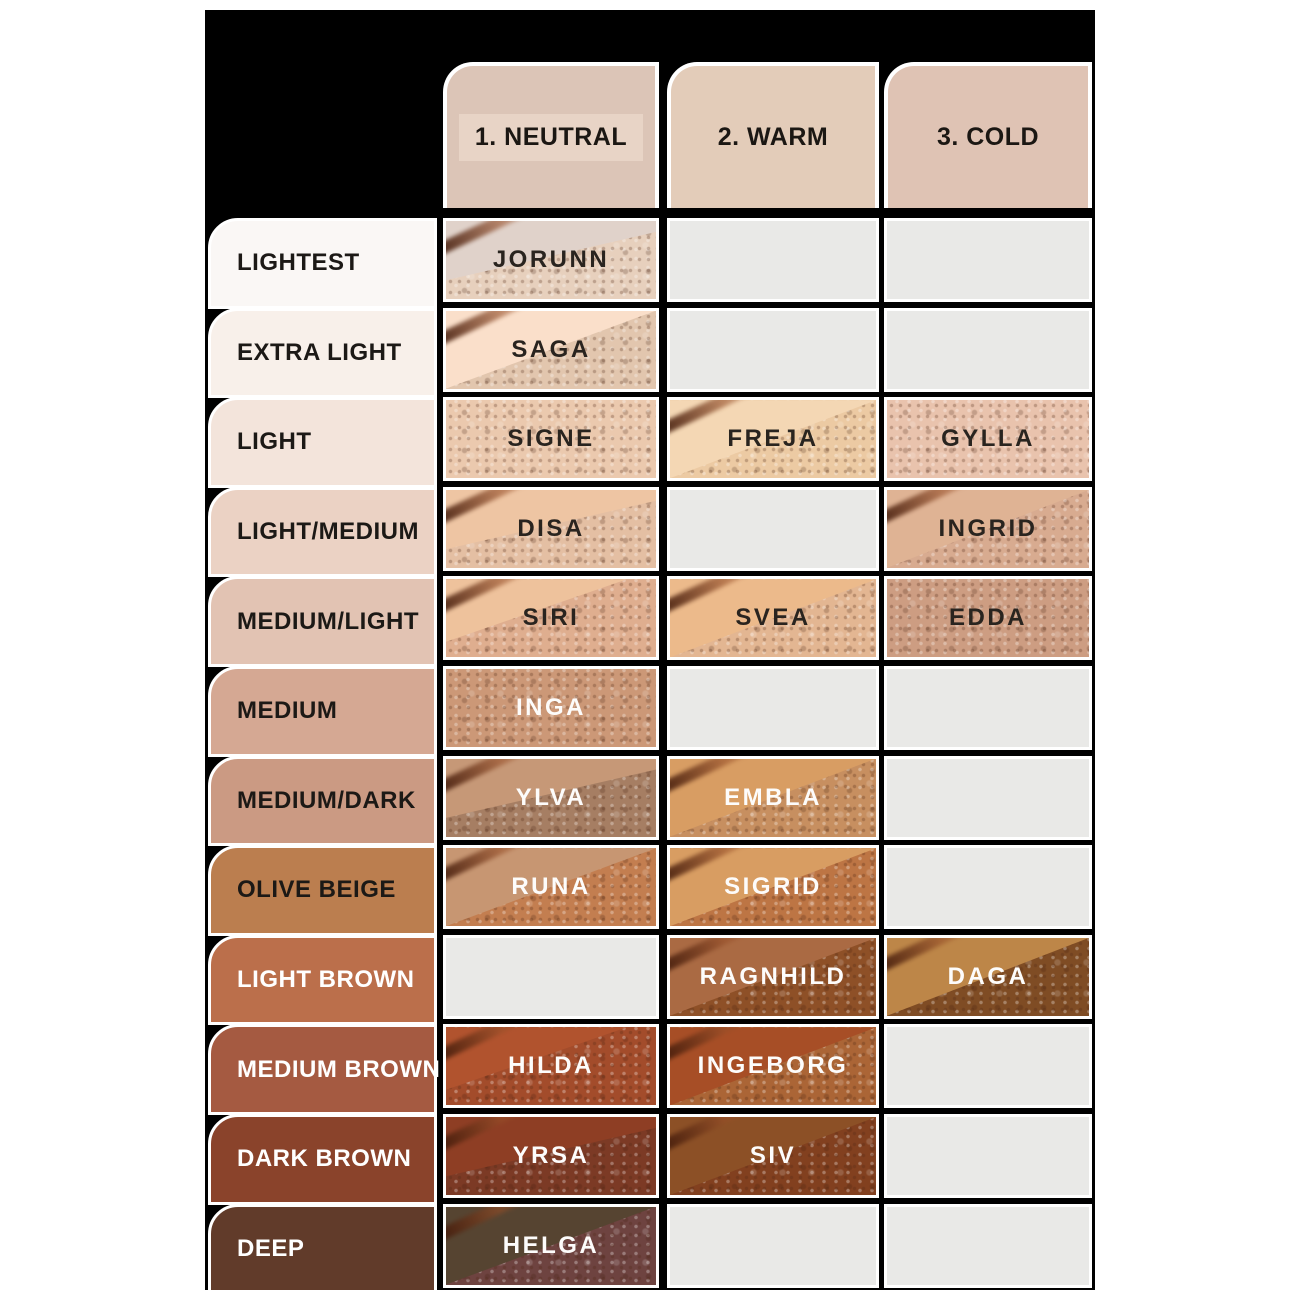 Image resolution: width=1300 pixels, height=1300 pixels. I want to click on column-header-label: 2. WARM, so click(773, 136).